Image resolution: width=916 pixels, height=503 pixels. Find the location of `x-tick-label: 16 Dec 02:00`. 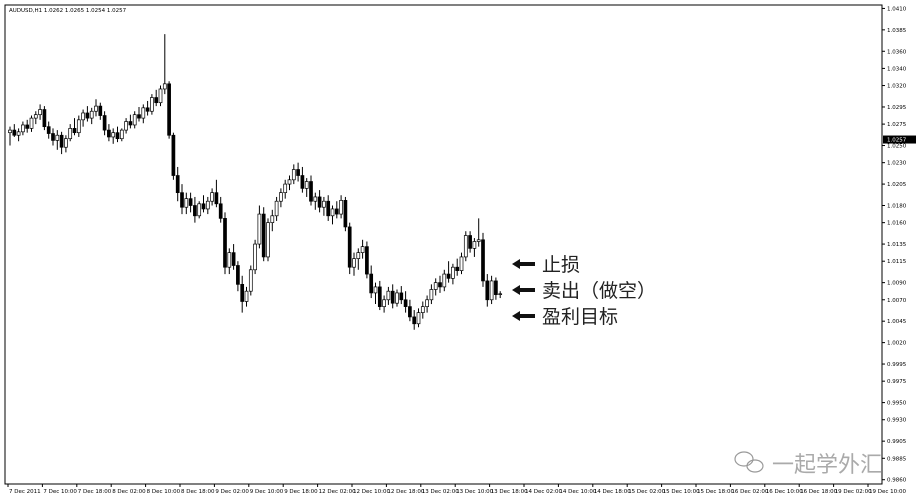

x-tick-label: 16 Dec 02:00 is located at coordinates (749, 492).